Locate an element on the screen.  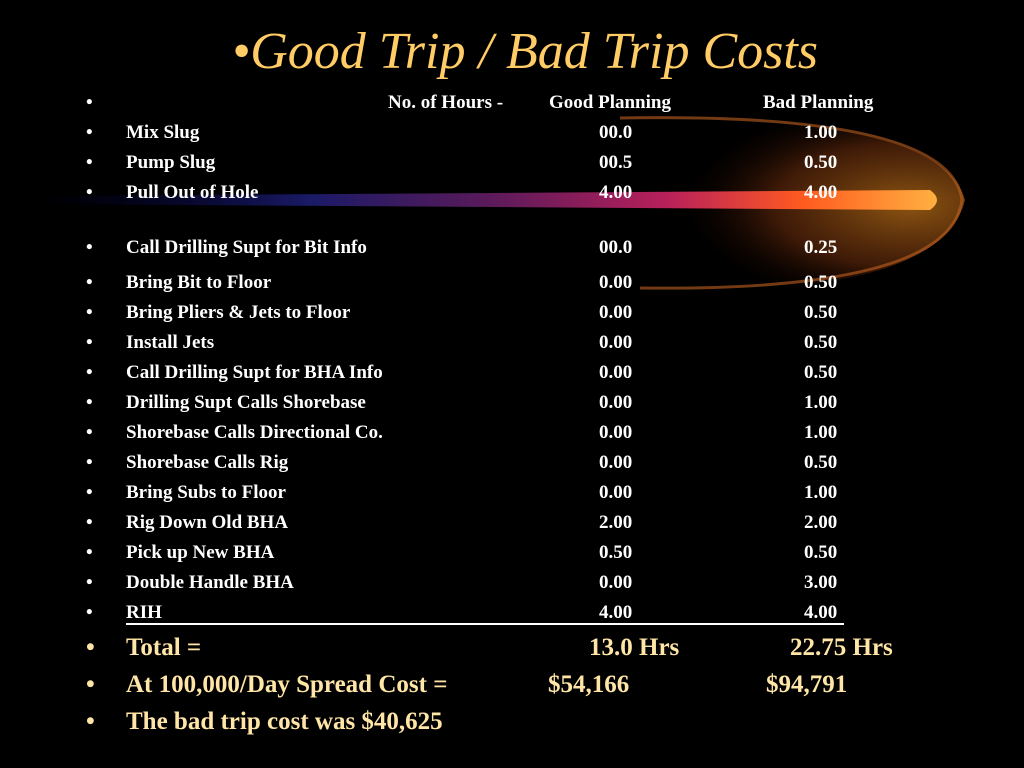
cost-label: At 100,000/Day Spread Cost = is located at coordinates (287, 684).